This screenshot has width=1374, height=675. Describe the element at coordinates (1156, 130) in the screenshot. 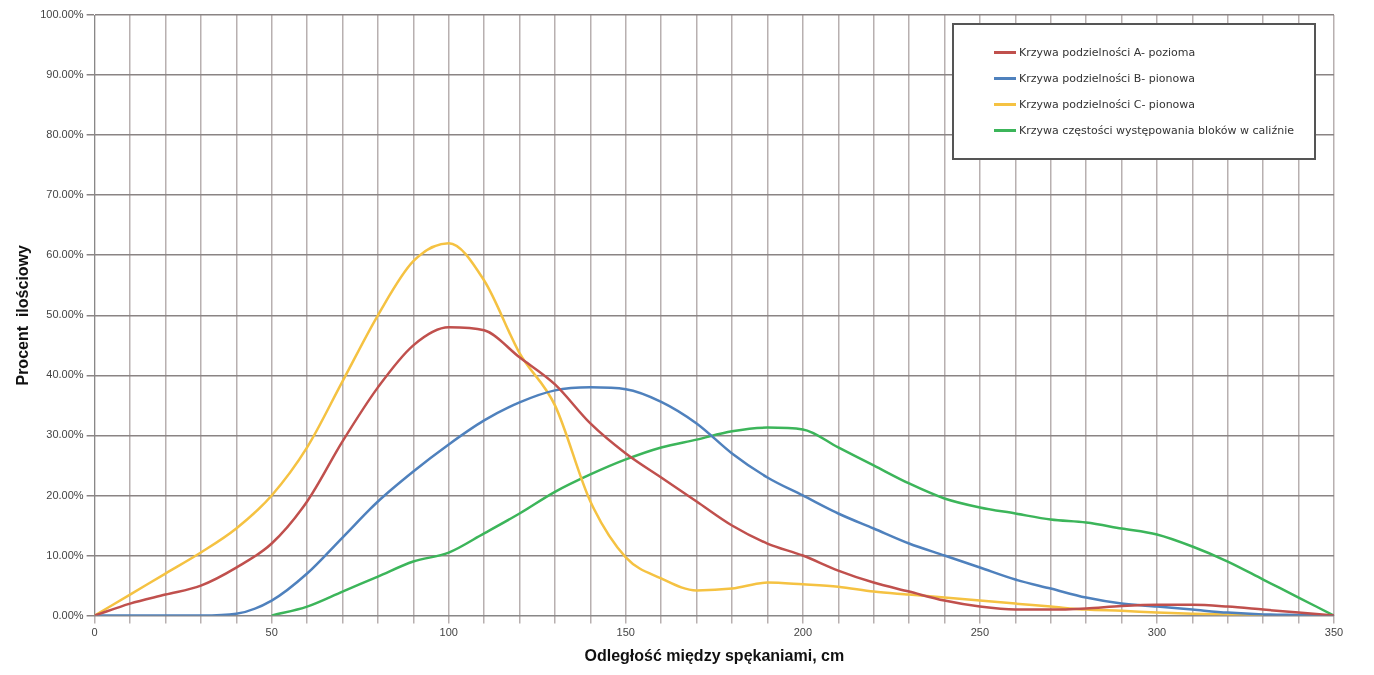

I see `legend-label: Krzywa częstości występowania bloków w caliźnie` at that location.